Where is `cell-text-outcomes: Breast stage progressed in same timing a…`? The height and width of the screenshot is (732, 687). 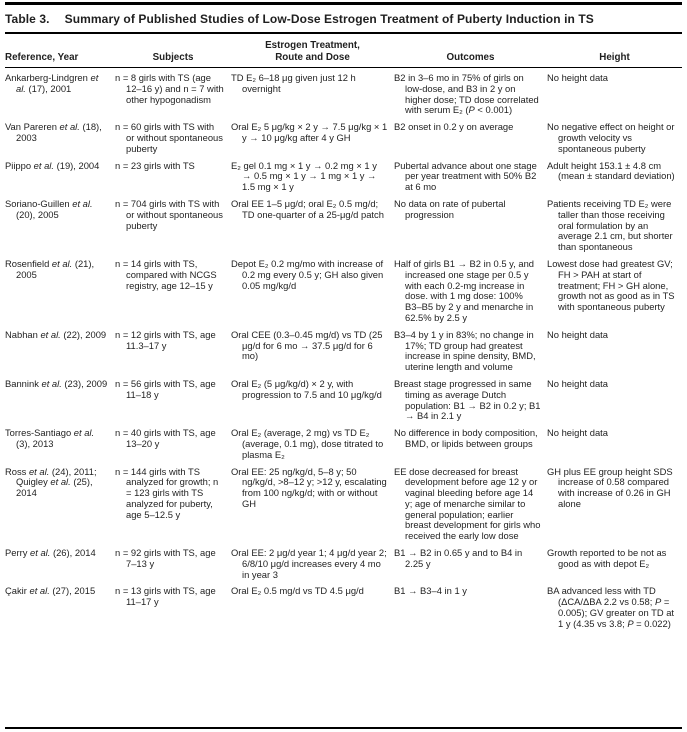 cell-text-outcomes: Breast stage progressed in same timing a… is located at coordinates (467, 399).